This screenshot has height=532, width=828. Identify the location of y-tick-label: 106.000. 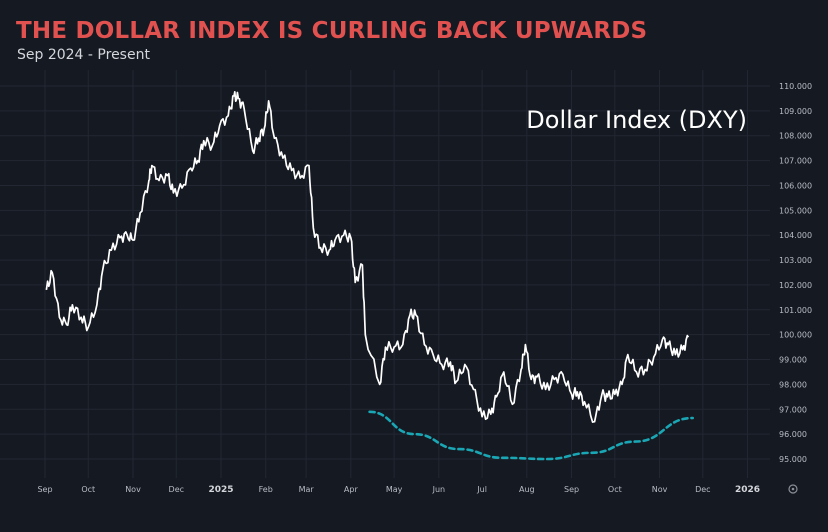
(795, 185).